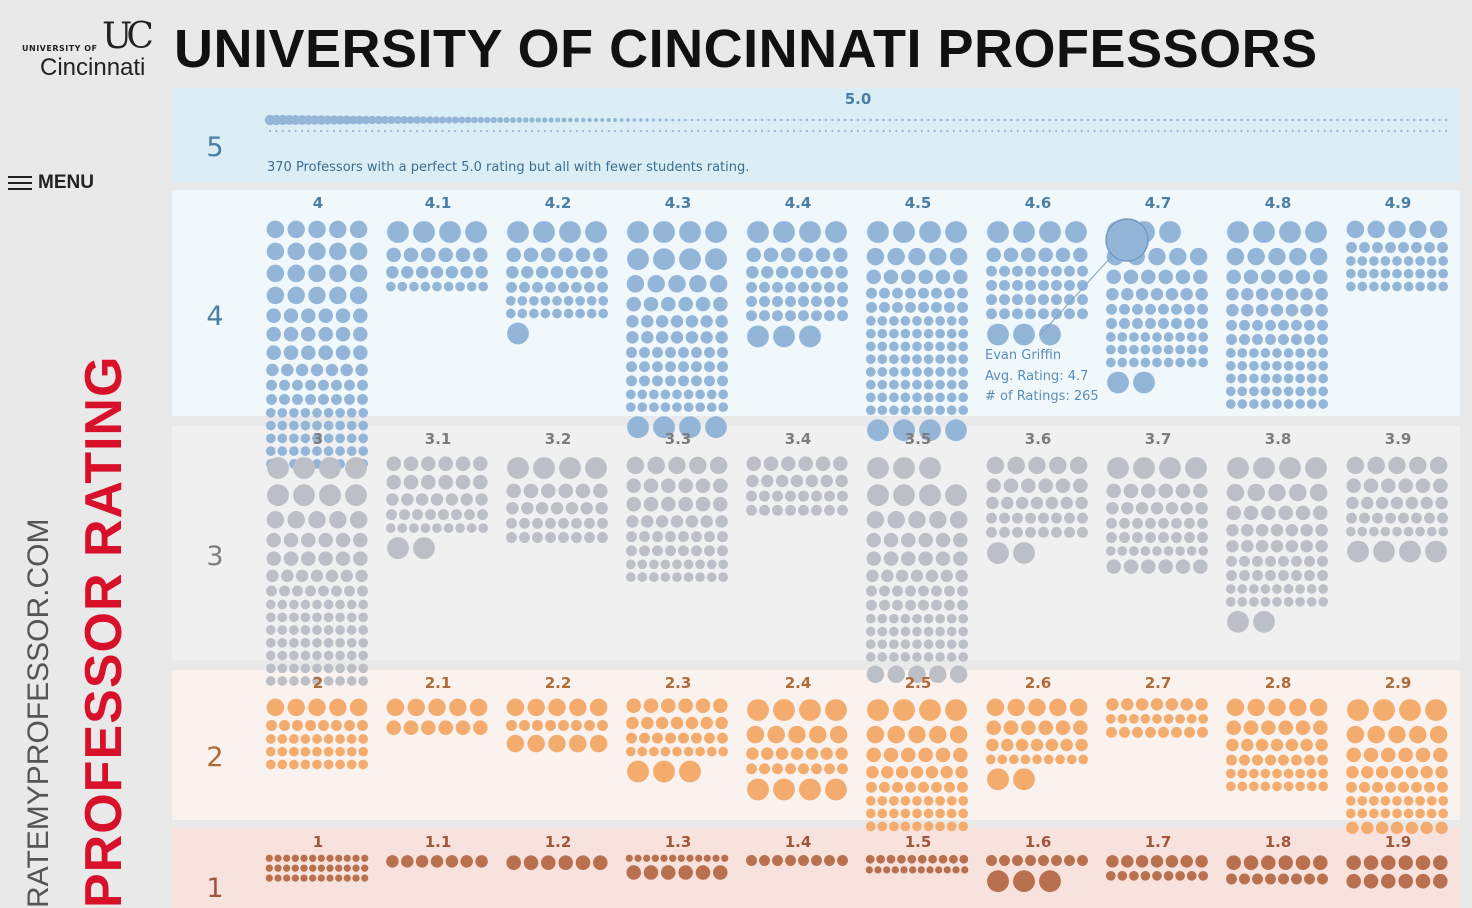 This screenshot has height=908, width=1472. Describe the element at coordinates (51, 183) in the screenshot. I see `menu-button: MENU` at that location.